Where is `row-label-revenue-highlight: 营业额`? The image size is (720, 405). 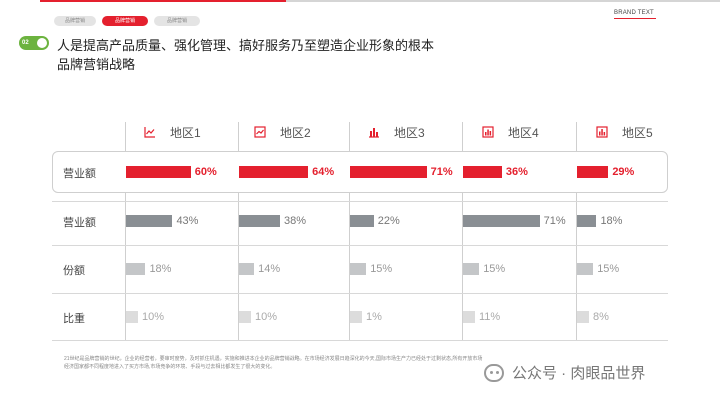
row-label-revenue-highlight: 营业额 is located at coordinates (79, 174).